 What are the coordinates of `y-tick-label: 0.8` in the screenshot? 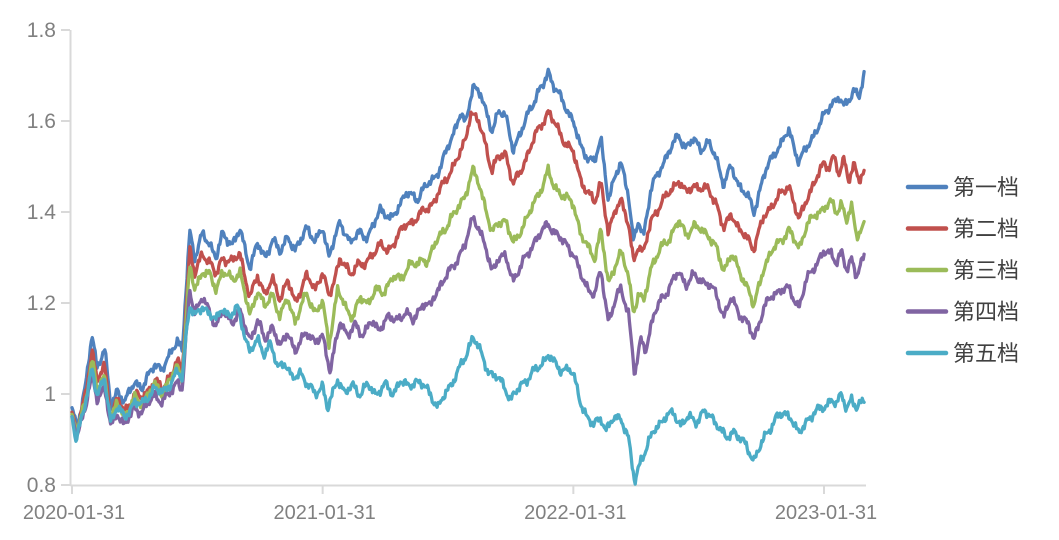 It's located at (41, 485).